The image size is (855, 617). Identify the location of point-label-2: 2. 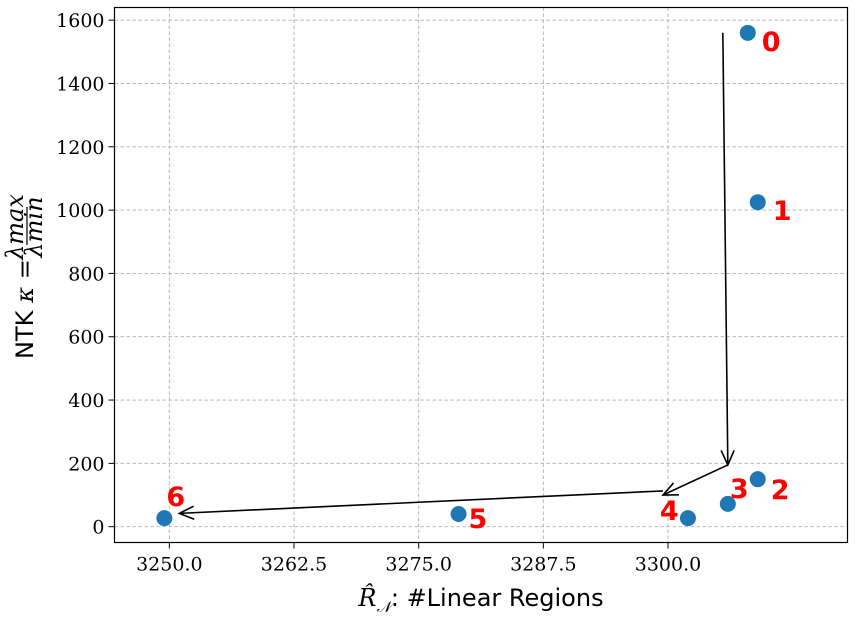
(780, 490).